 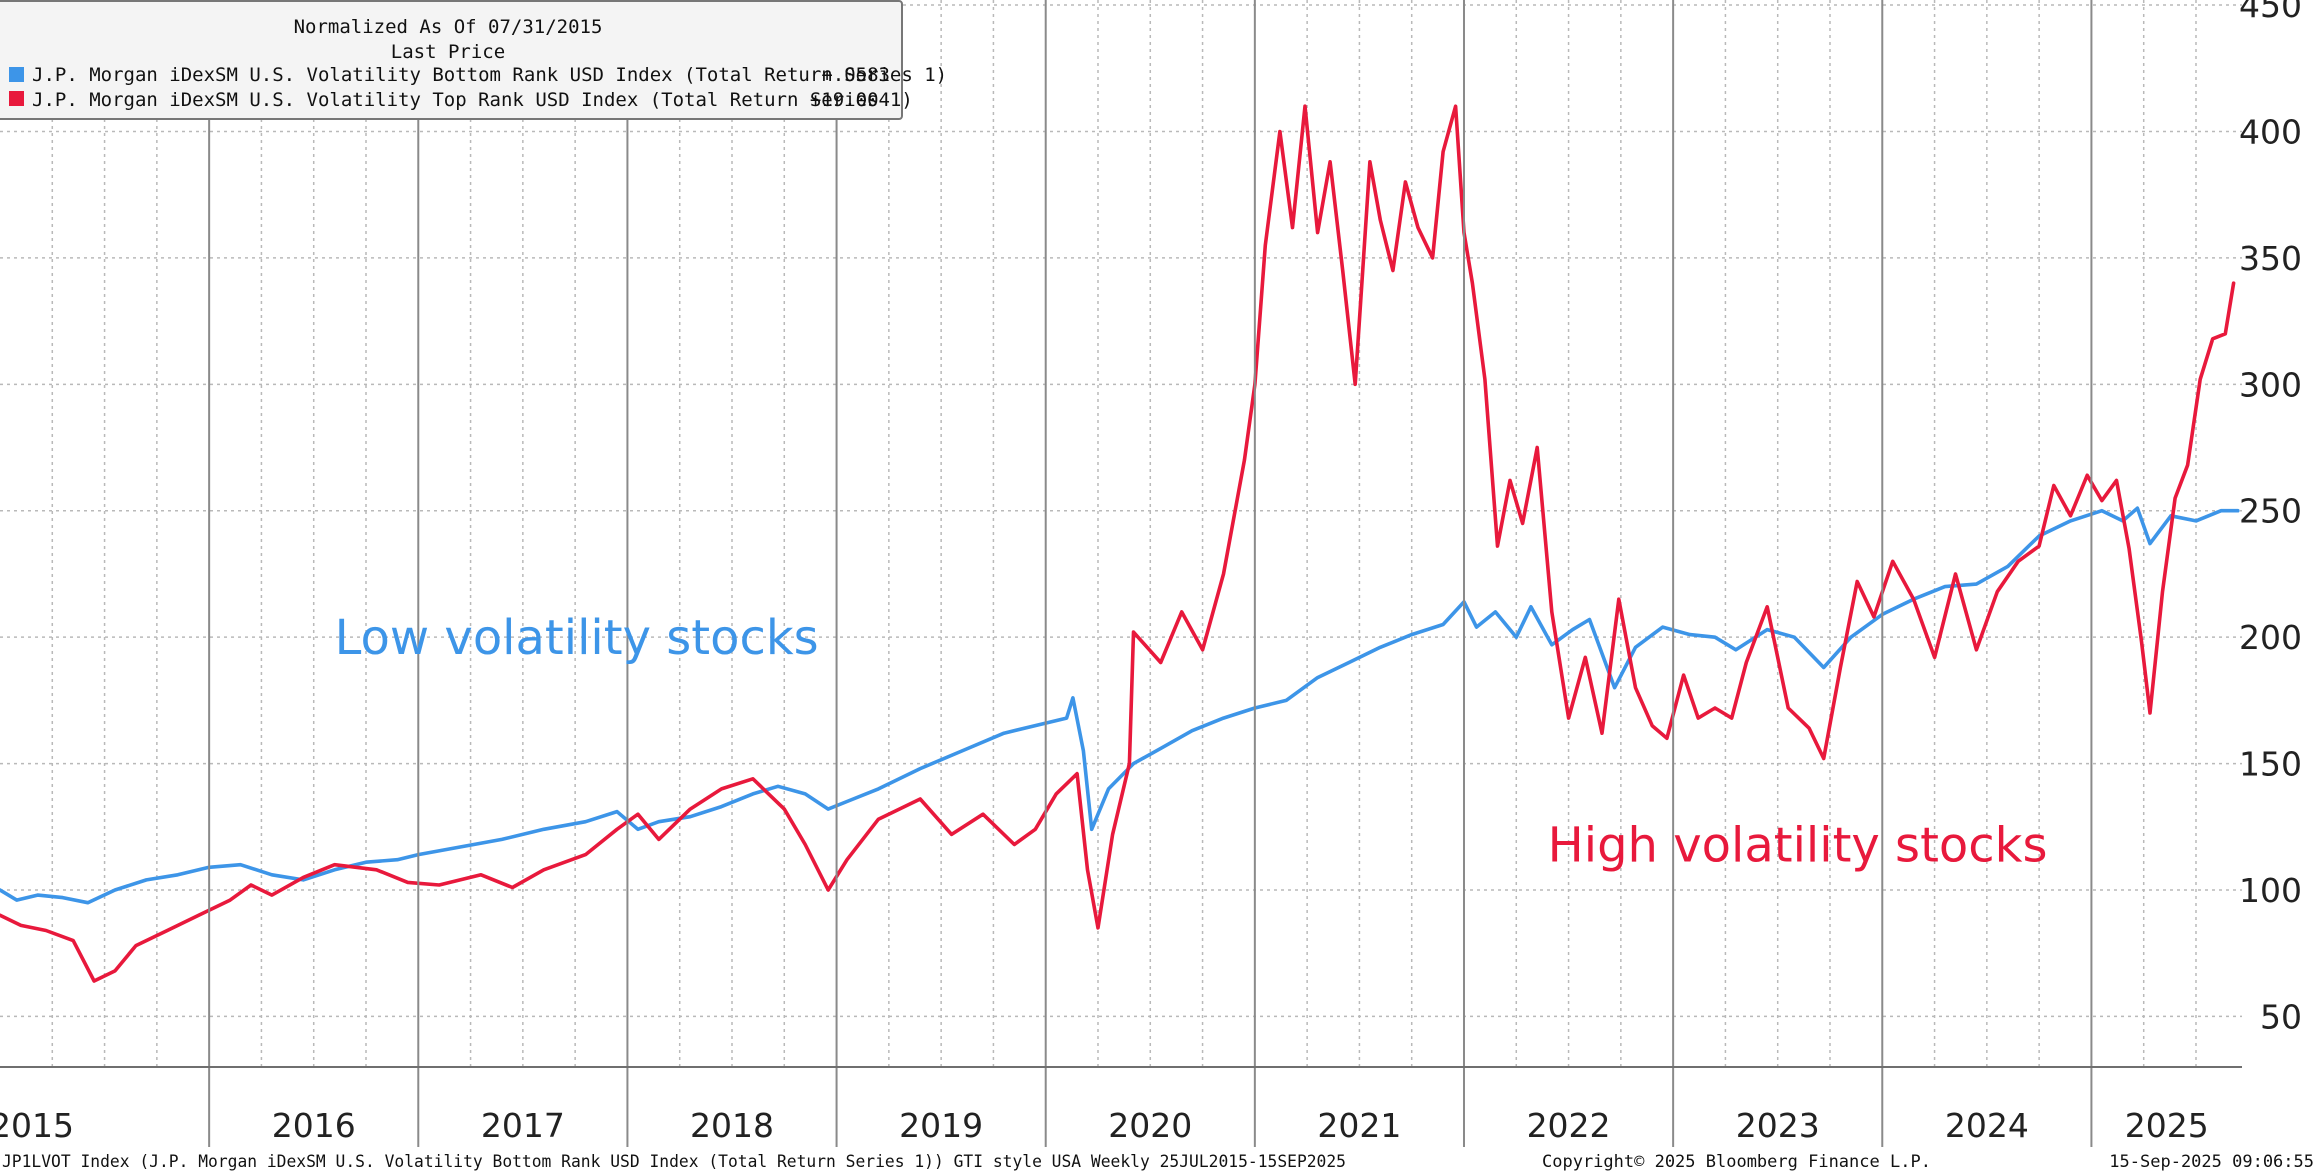 What do you see at coordinates (37, 1125) in the screenshot?
I see `x-tick-label-2015: 2015` at bounding box center [37, 1125].